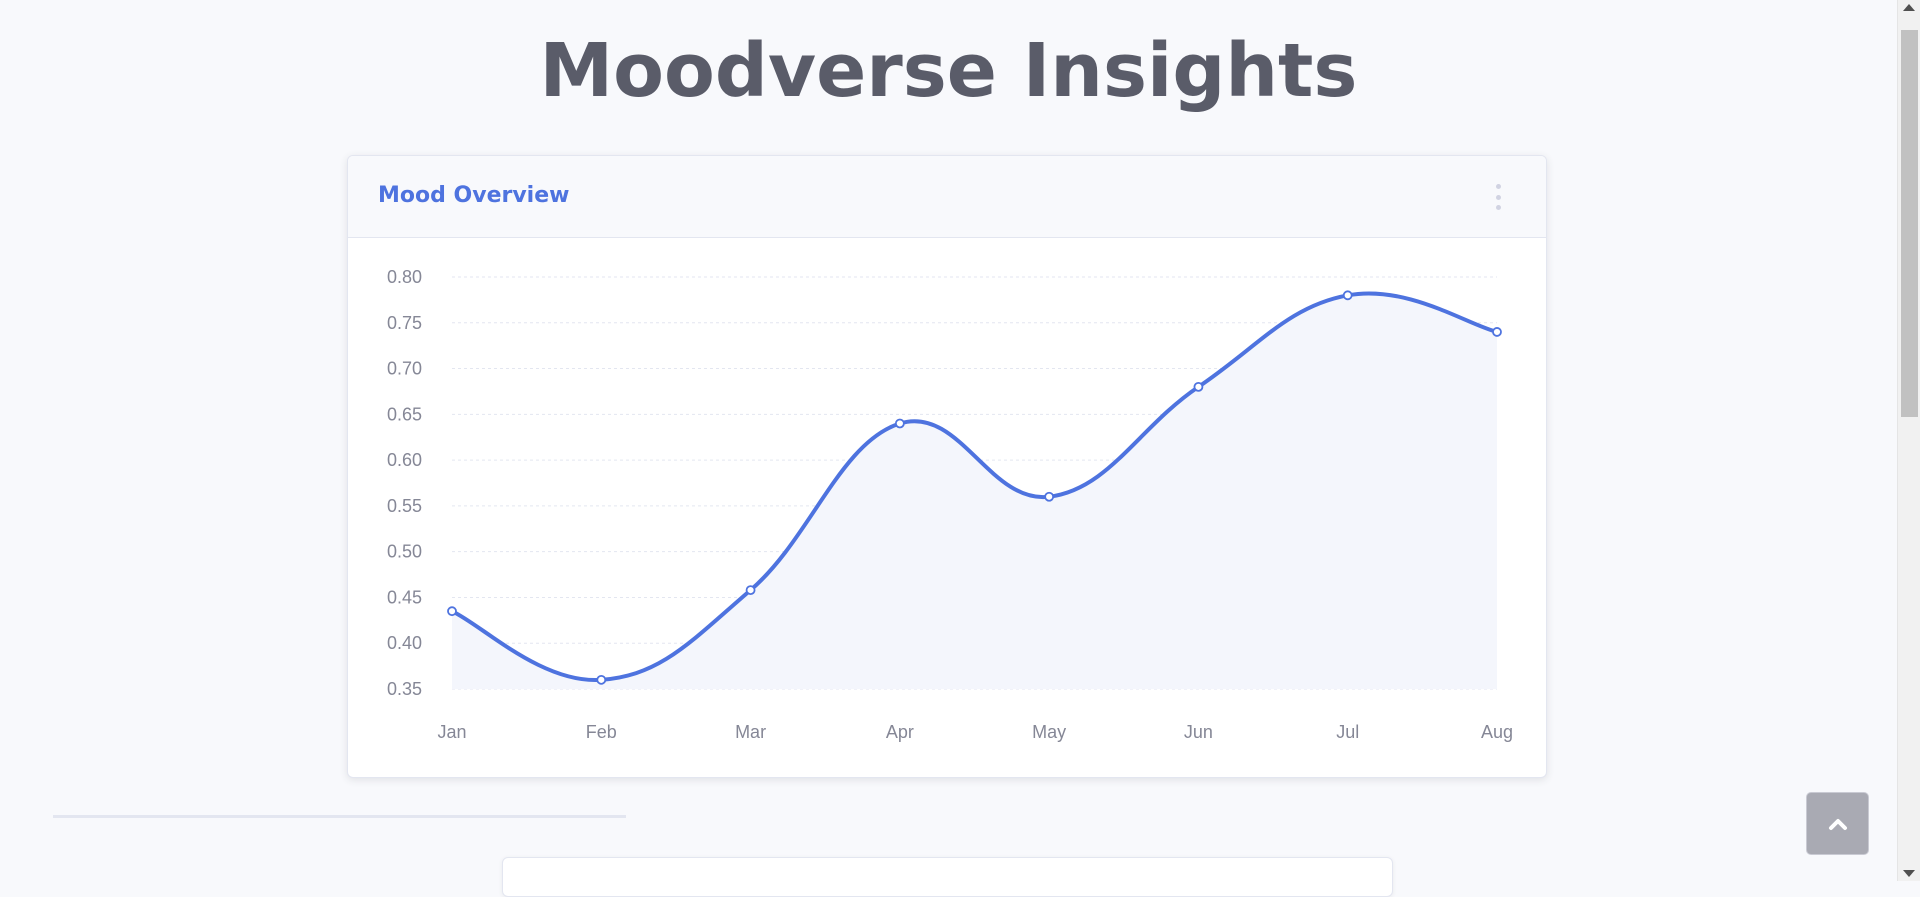  What do you see at coordinates (900, 732) in the screenshot?
I see `x-tick-label: Apr` at bounding box center [900, 732].